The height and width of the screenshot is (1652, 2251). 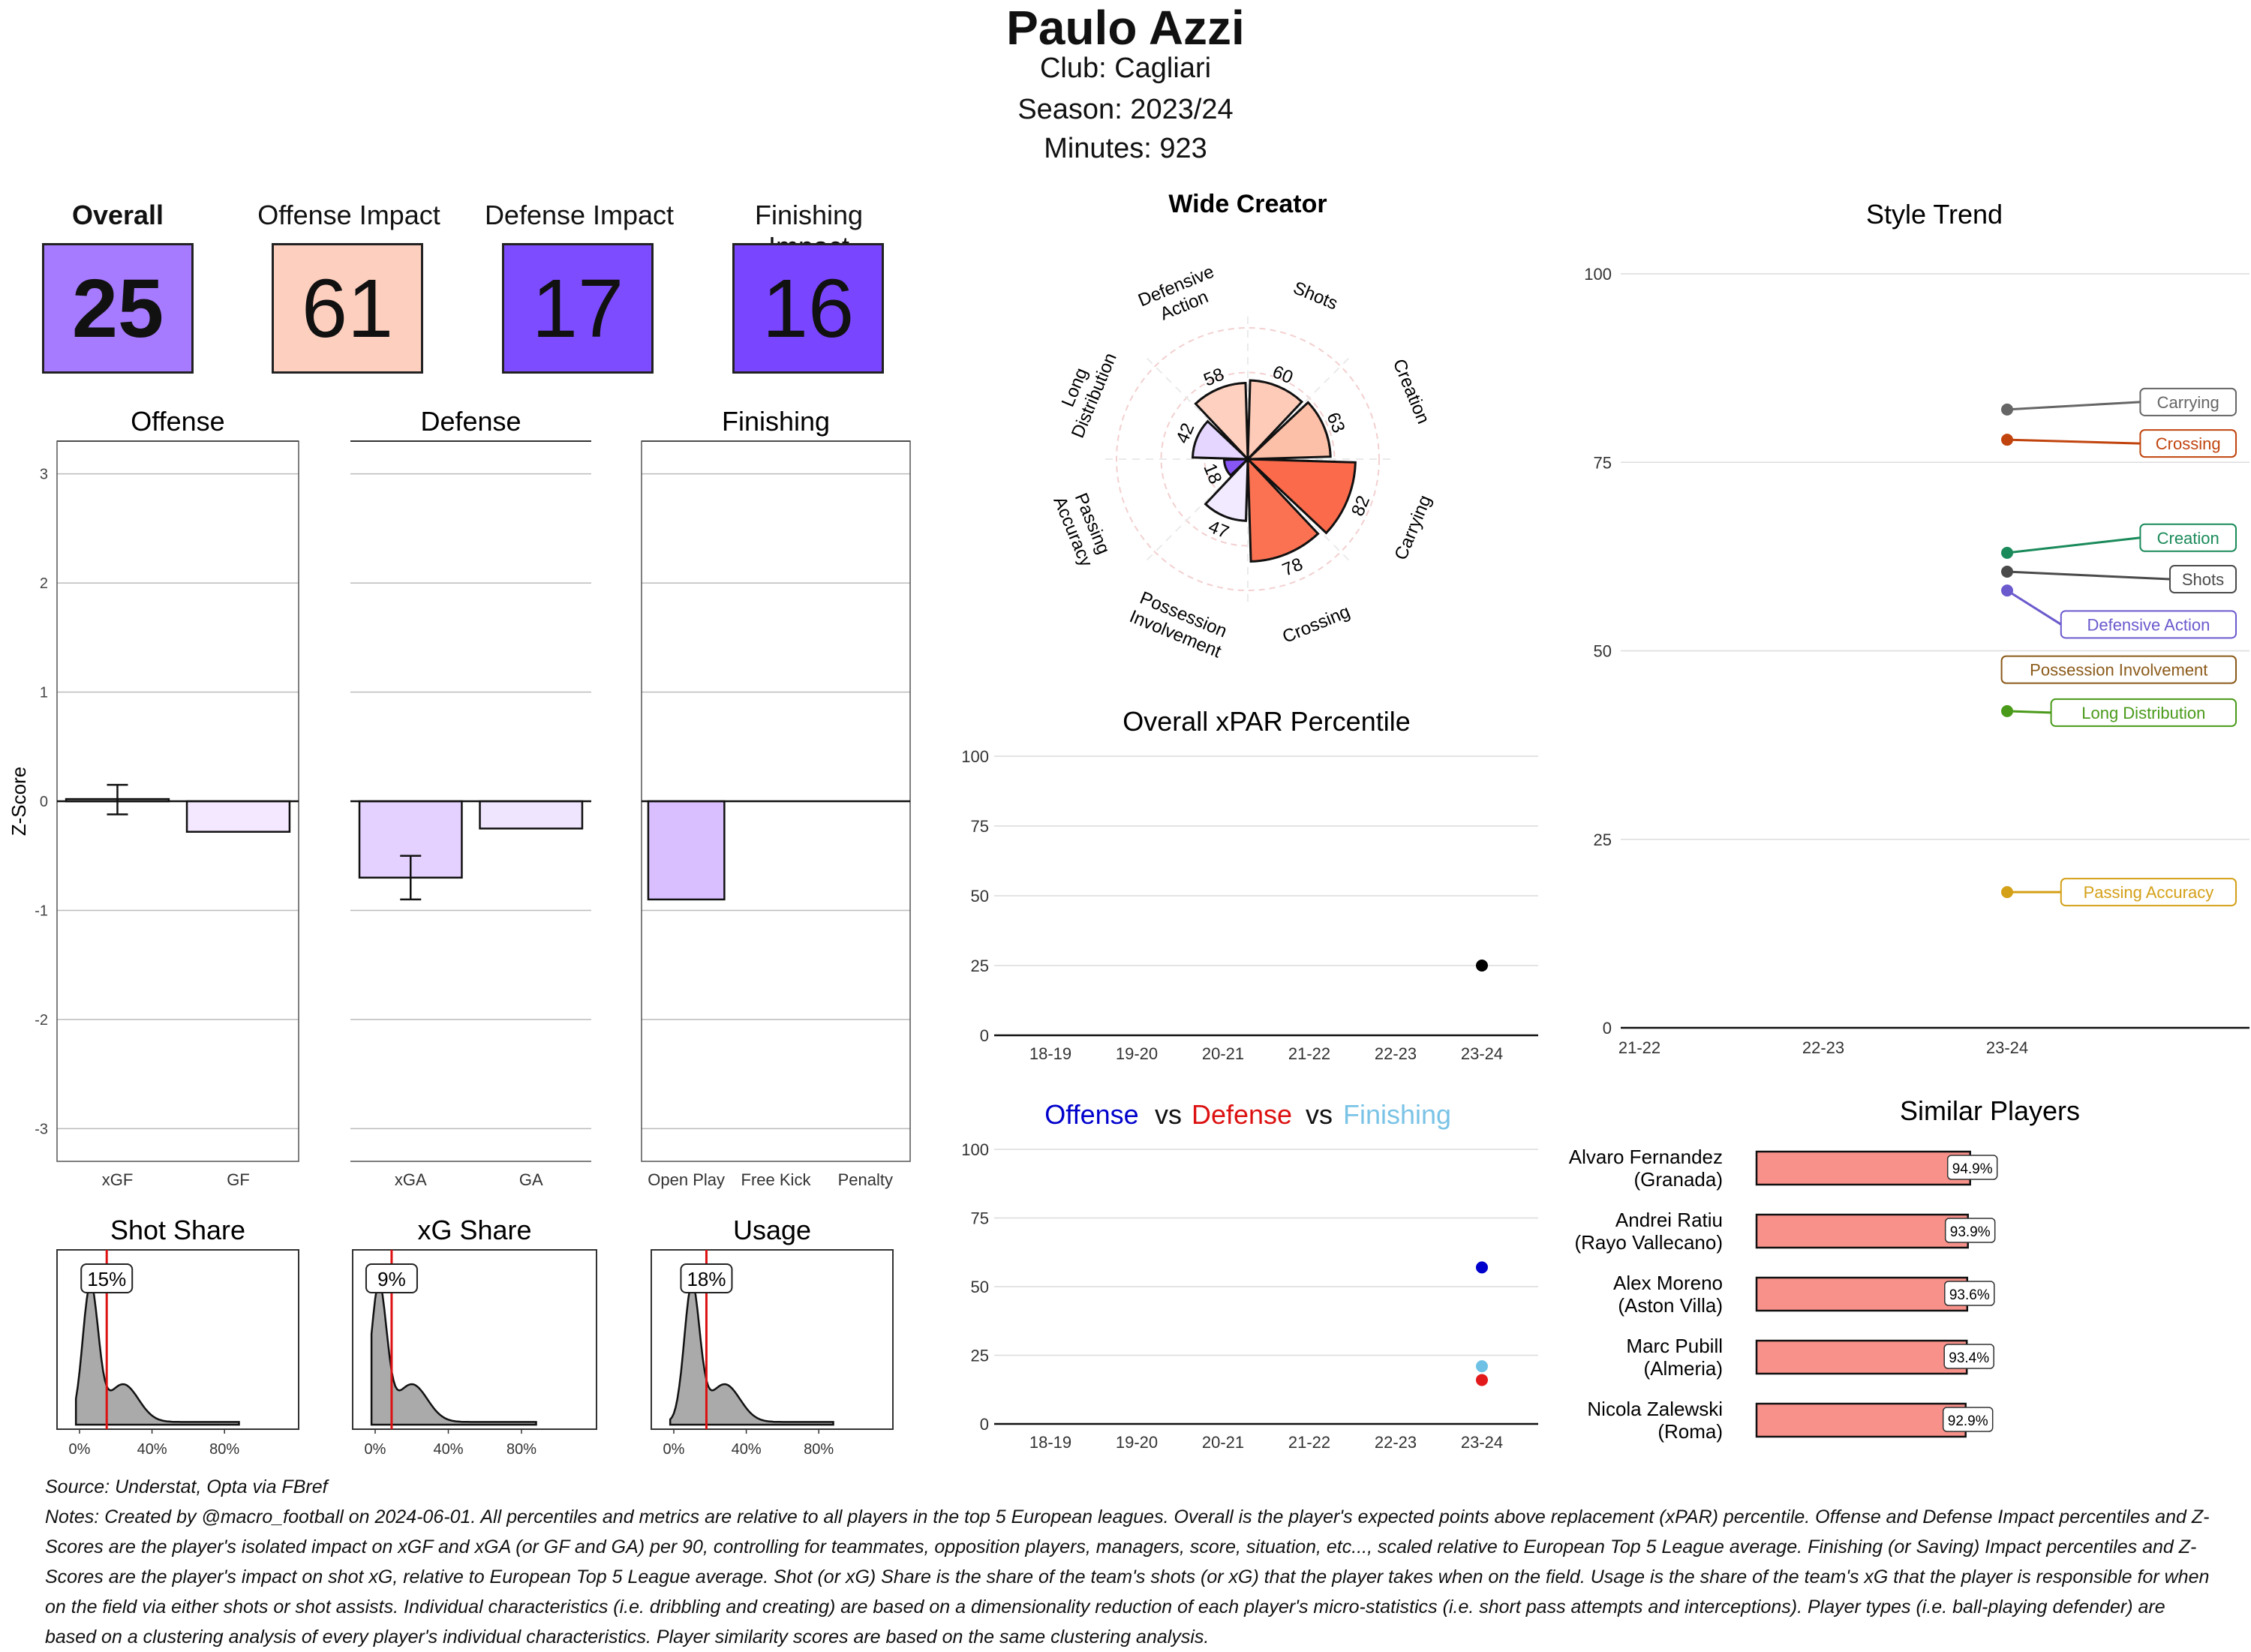 I want to click on density-panel-title: Usage, so click(x=772, y=1230).